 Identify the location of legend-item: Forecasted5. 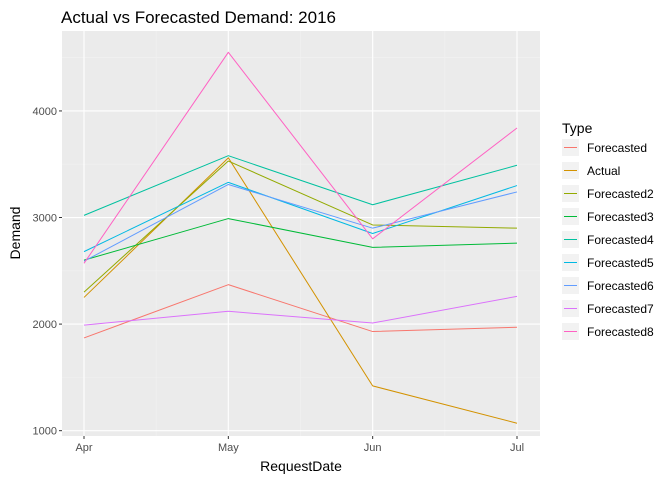
(608, 262).